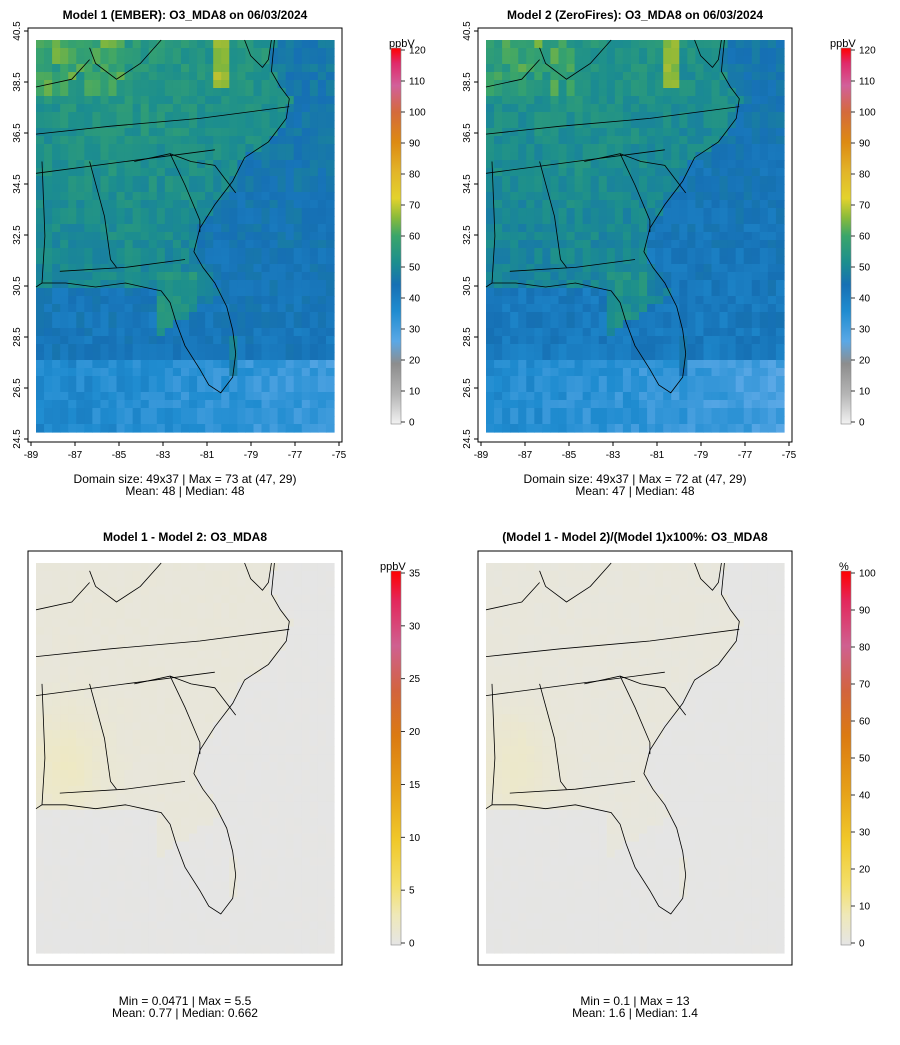 Image resolution: width=900 pixels, height=1045 pixels. I want to click on x-tick-label: -85, so click(569, 455).